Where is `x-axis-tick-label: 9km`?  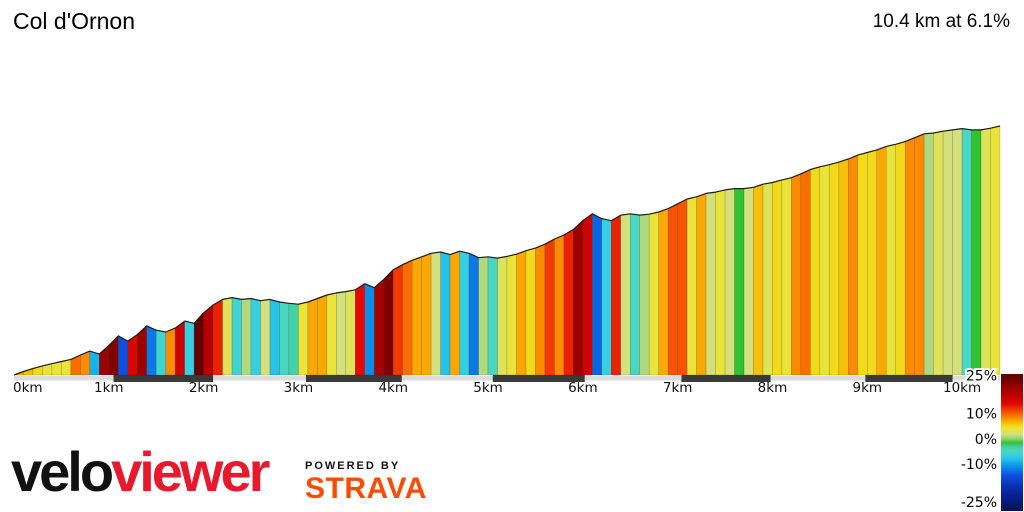
x-axis-tick-label: 9km is located at coordinates (867, 388).